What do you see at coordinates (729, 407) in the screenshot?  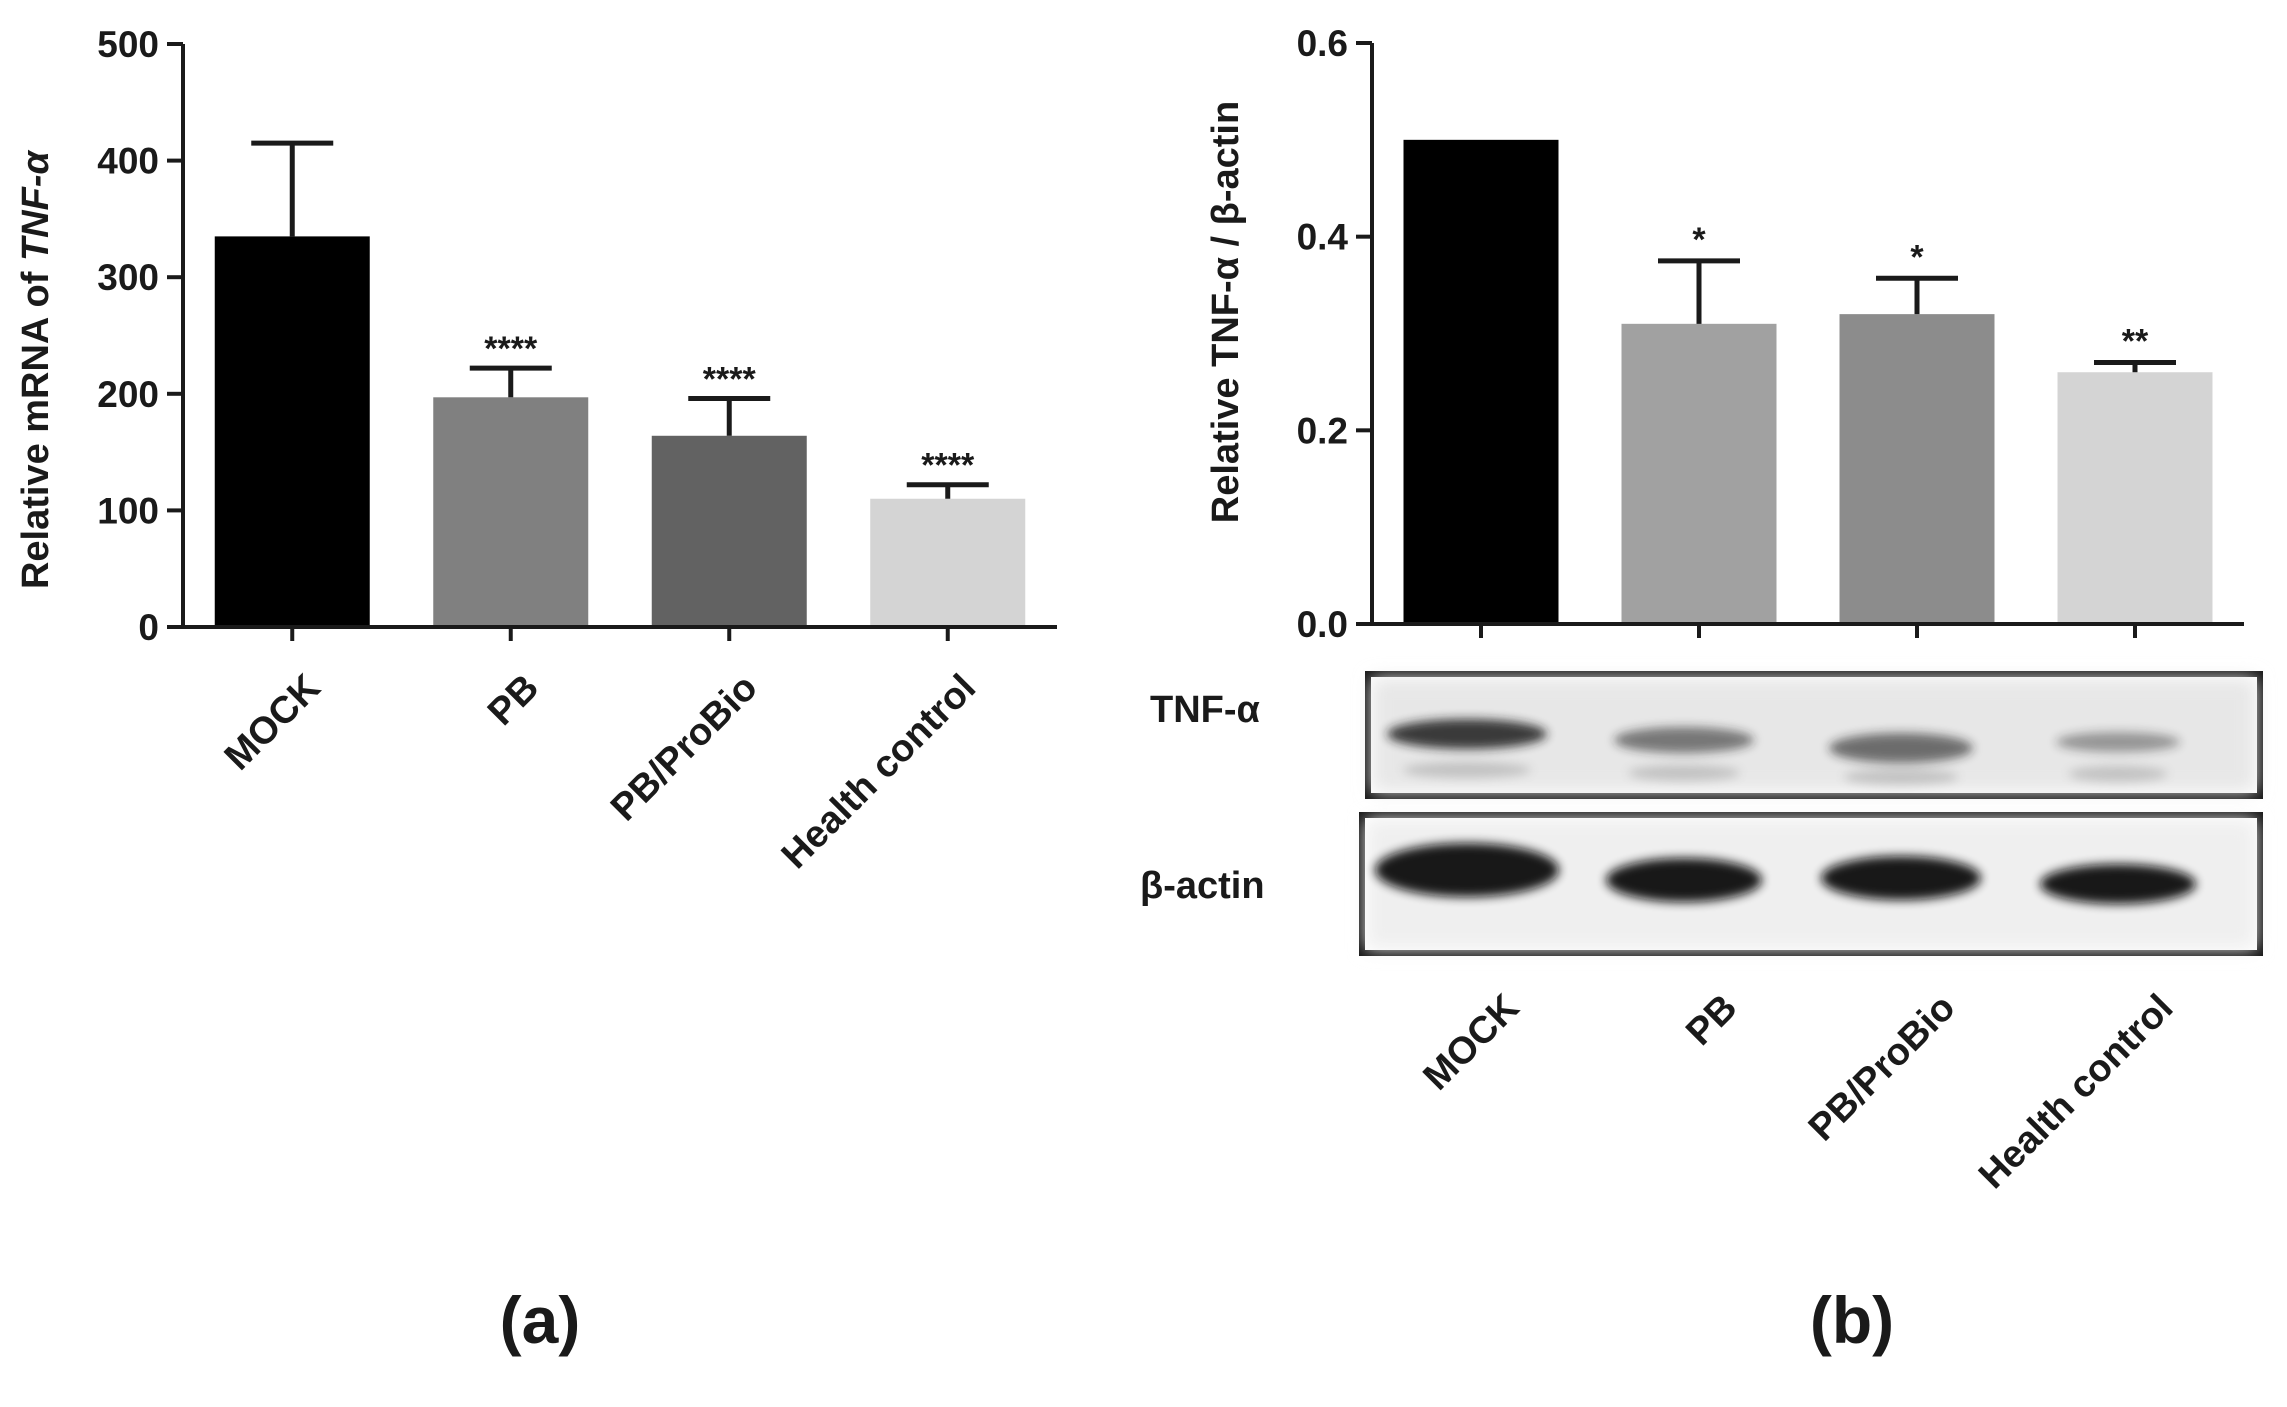 I see `panel-a-significance-marks: **** **** ****` at bounding box center [729, 407].